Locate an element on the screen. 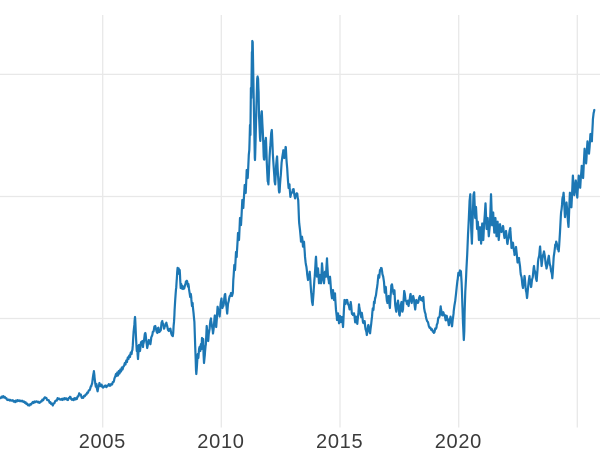 The height and width of the screenshot is (450, 600). svg-text: 2020 is located at coordinates (458, 440).